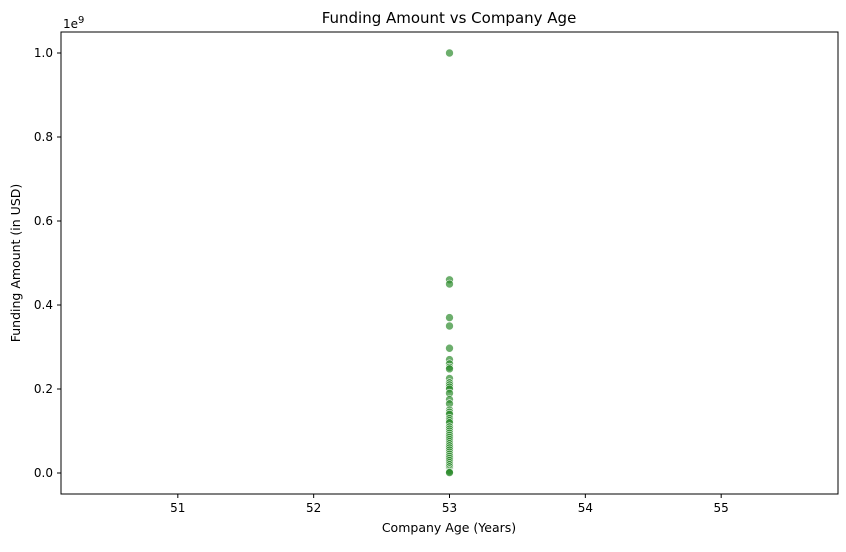 Image resolution: width=846 pixels, height=552 pixels. I want to click on chart-title: Funding Amount vs Company Age, so click(449, 18).